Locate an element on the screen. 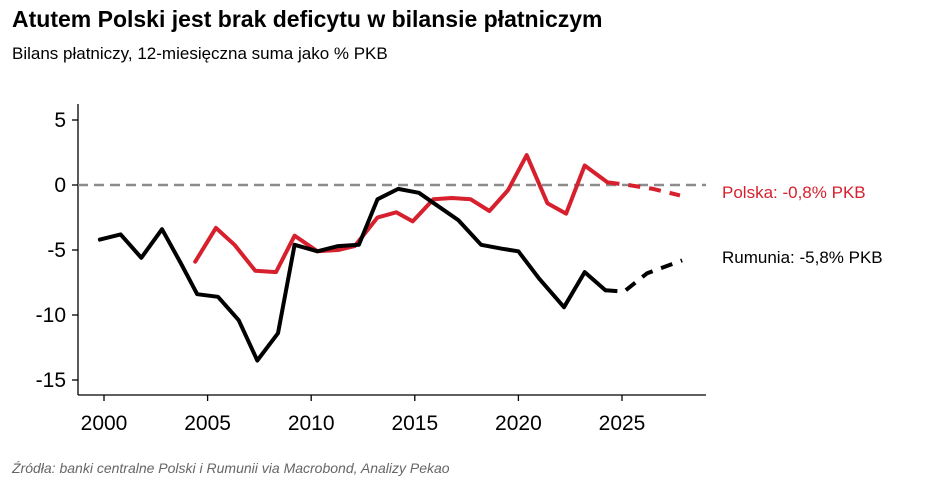  y-tick-label: -10 is located at coordinates (51, 315).